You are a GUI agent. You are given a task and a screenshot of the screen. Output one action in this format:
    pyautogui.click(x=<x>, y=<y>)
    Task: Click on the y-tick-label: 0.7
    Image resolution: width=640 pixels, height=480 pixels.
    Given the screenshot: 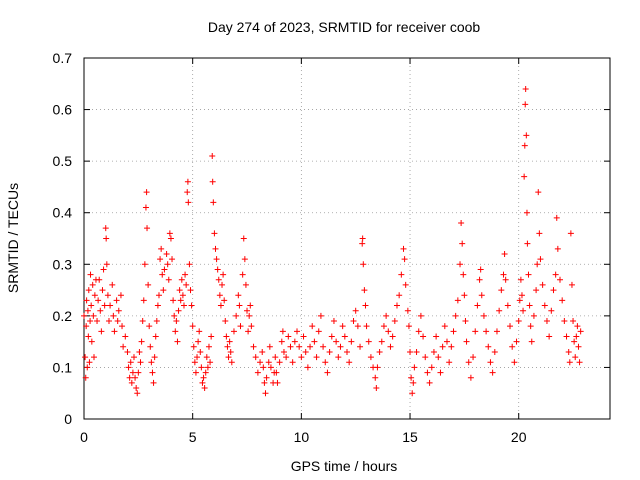 What is the action you would take?
    pyautogui.click(x=63, y=58)
    